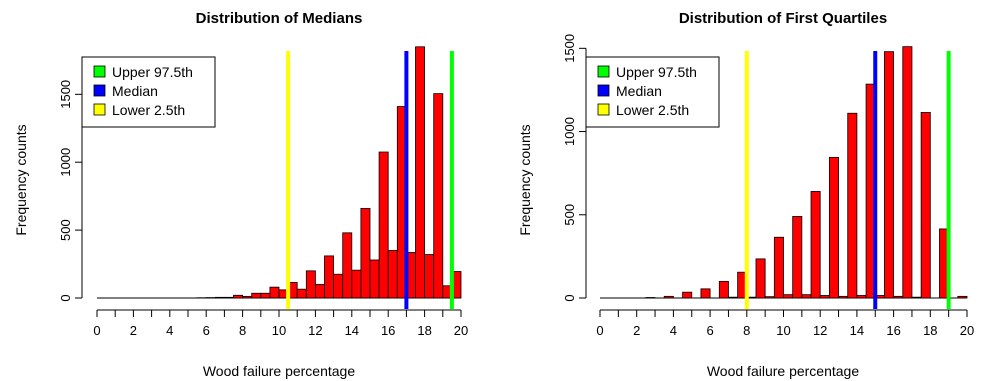  What do you see at coordinates (783, 18) in the screenshot?
I see `chart-title: Distribution of First Quartiles` at bounding box center [783, 18].